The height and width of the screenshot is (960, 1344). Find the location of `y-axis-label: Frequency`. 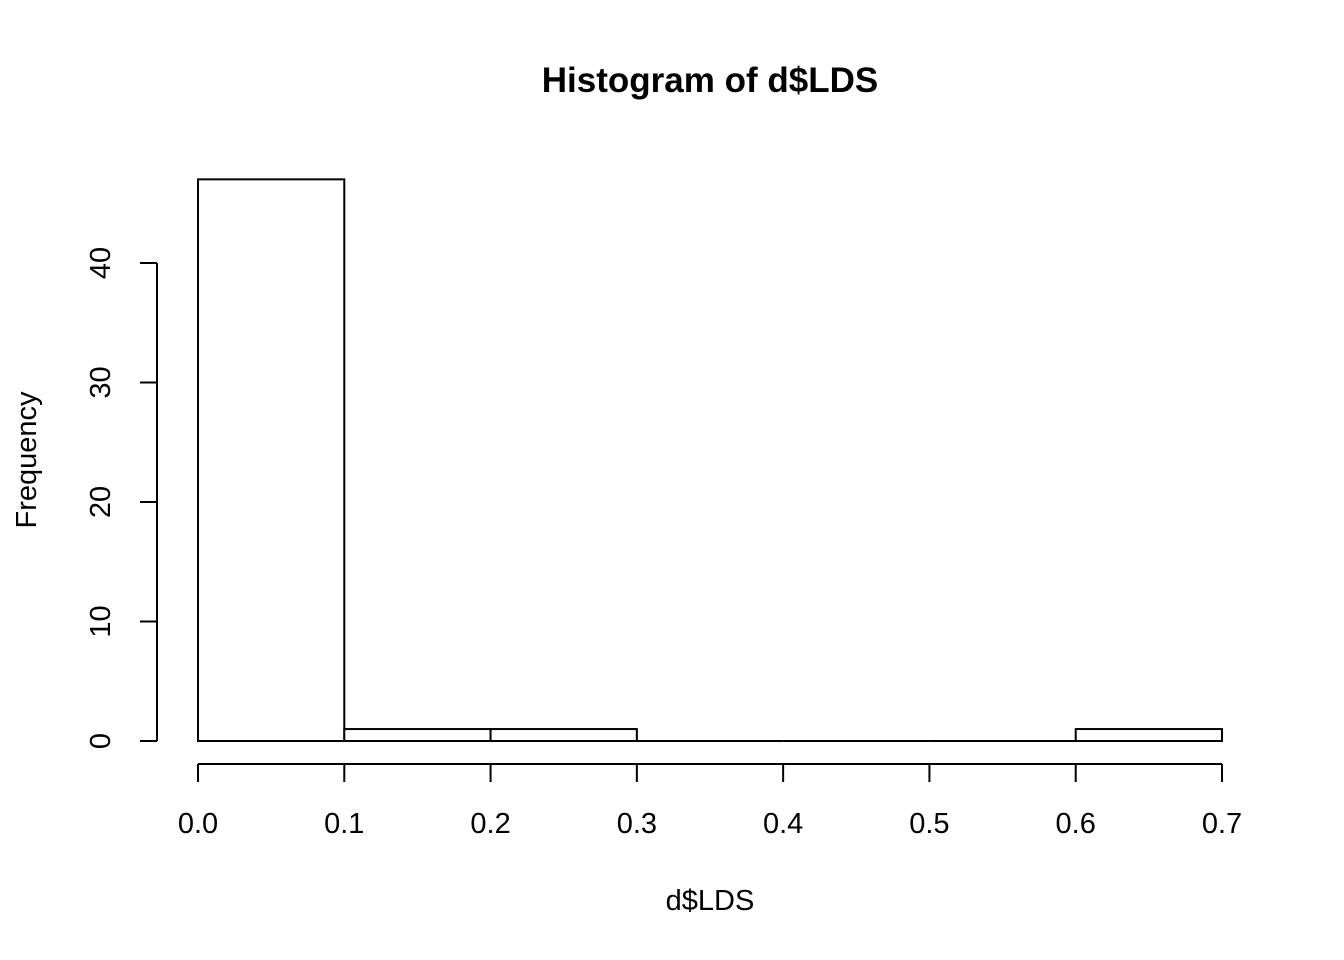

y-axis-label: Frequency is located at coordinates (27, 460).